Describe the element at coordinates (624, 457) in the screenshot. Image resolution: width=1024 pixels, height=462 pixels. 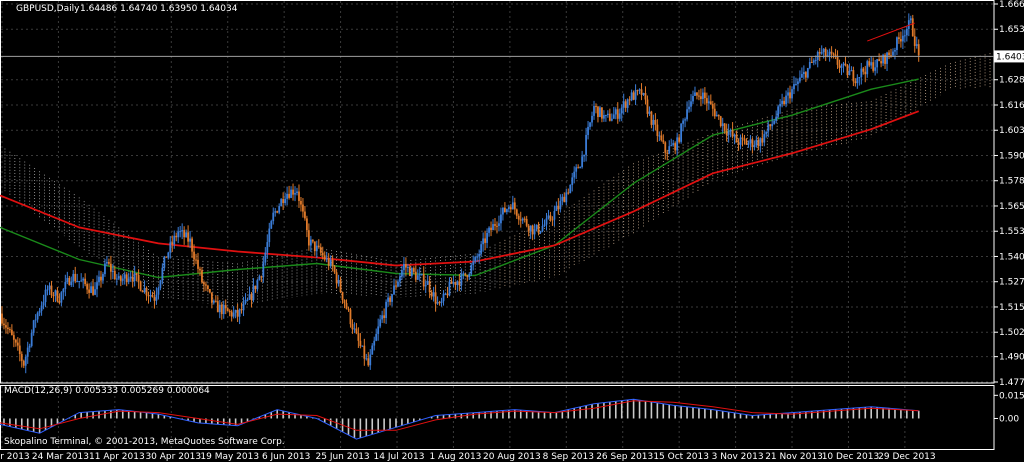
I see `x-tick-label: 26 Sep 2013` at that location.